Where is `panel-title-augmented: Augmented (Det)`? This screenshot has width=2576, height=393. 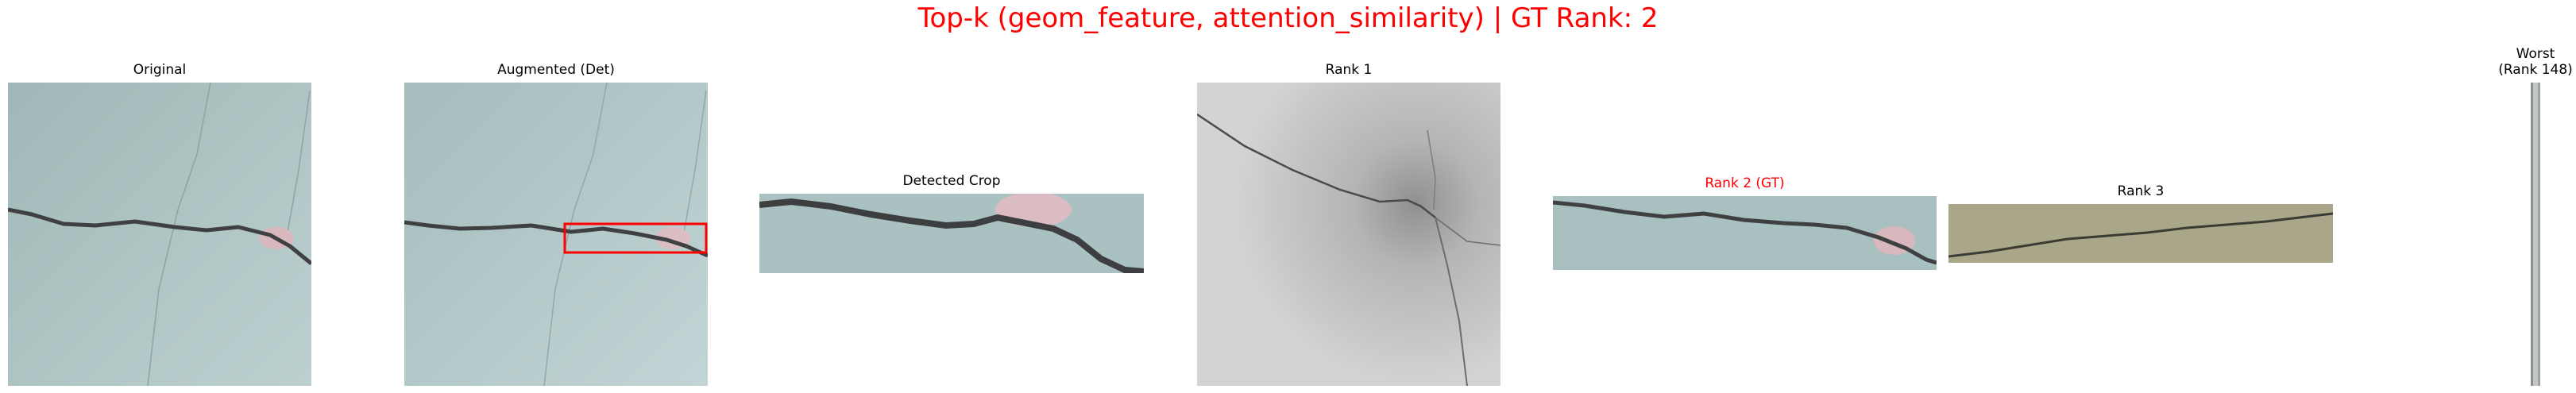 panel-title-augmented: Augmented (Det) is located at coordinates (556, 70).